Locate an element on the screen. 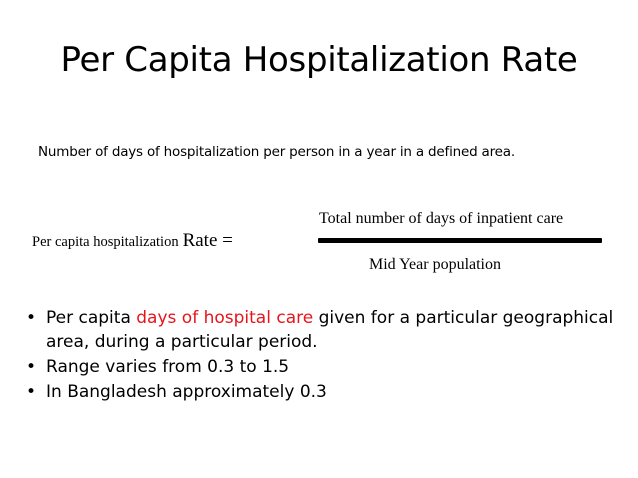  formula-label: Per capita hospitalization Rate = is located at coordinates (132, 241).